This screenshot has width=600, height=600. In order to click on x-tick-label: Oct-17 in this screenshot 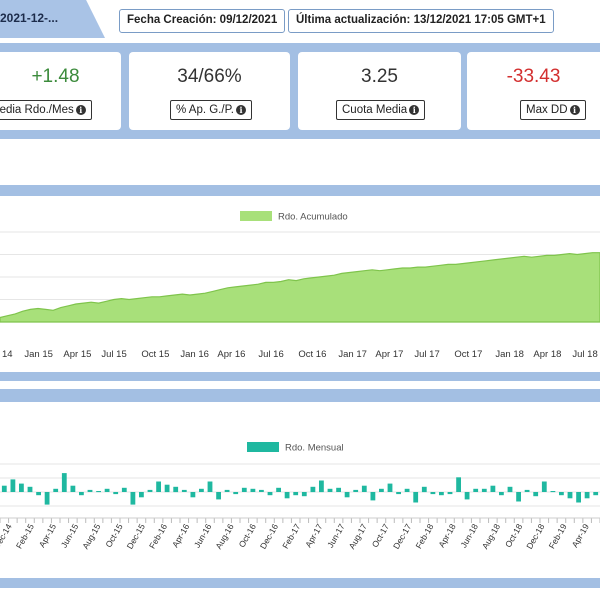, I will do `click(381, 535)`.